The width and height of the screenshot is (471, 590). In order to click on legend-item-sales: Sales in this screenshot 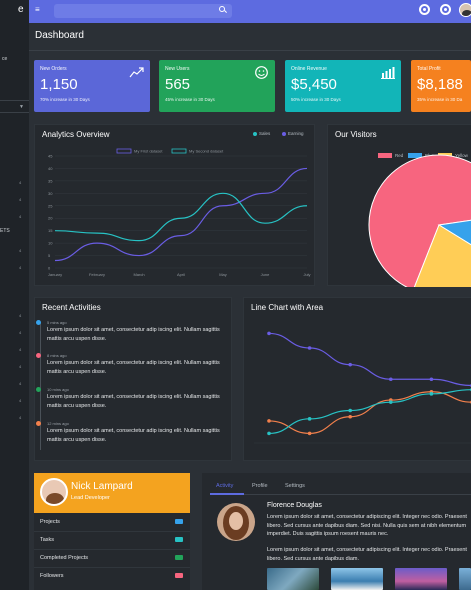, I will do `click(261, 133)`.